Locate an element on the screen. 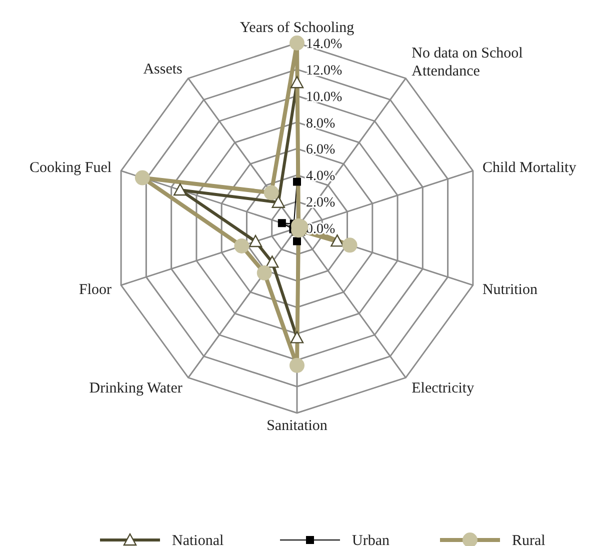  spoke-label: Years of Schooling is located at coordinates (297, 28).